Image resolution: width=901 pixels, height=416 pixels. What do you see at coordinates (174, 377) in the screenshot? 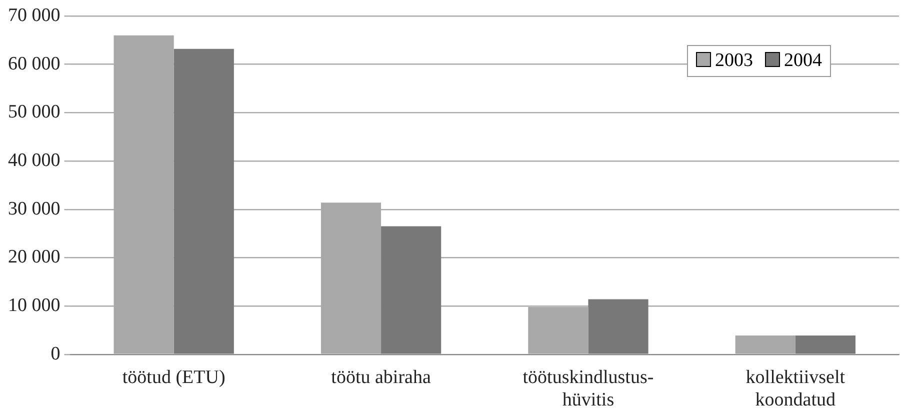
I see `x-tick-label: töötud (ETU)` at bounding box center [174, 377].